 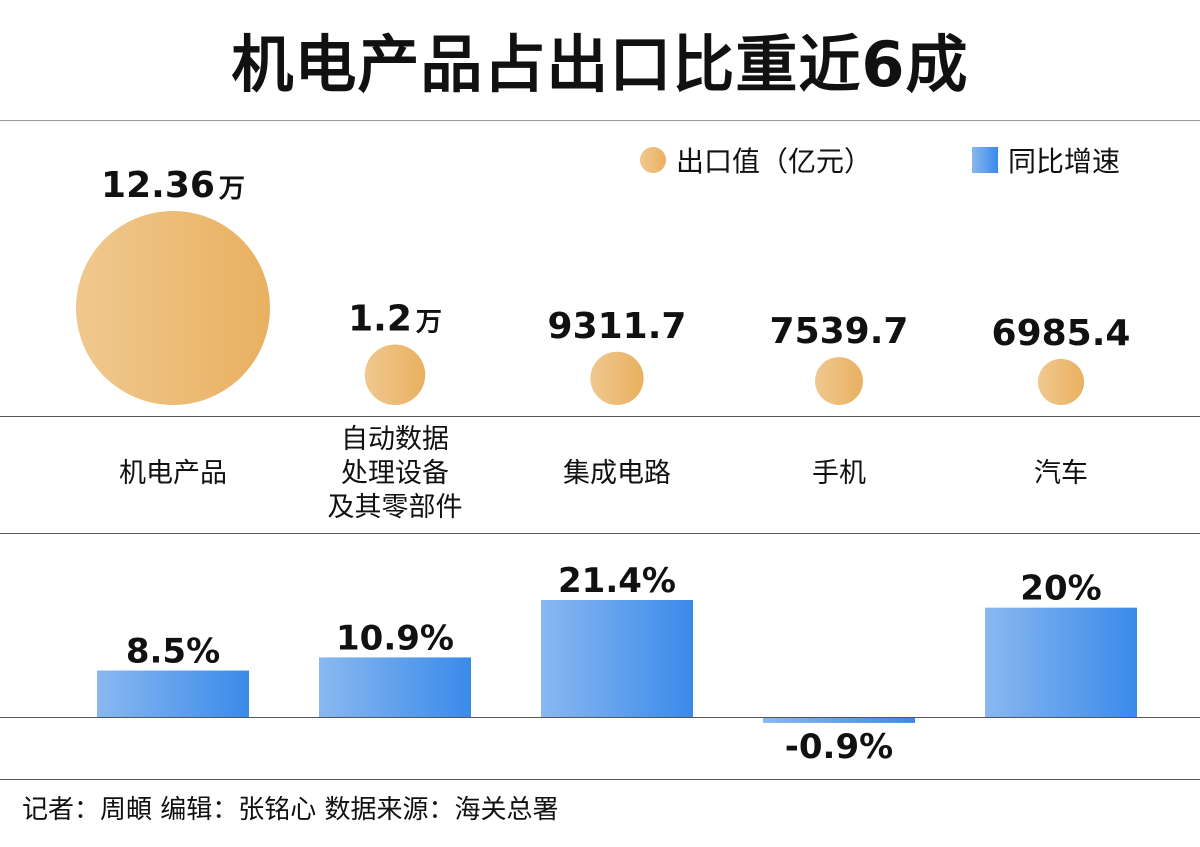 I want to click on bubble-value-label: 6985.4, so click(x=1061, y=333).